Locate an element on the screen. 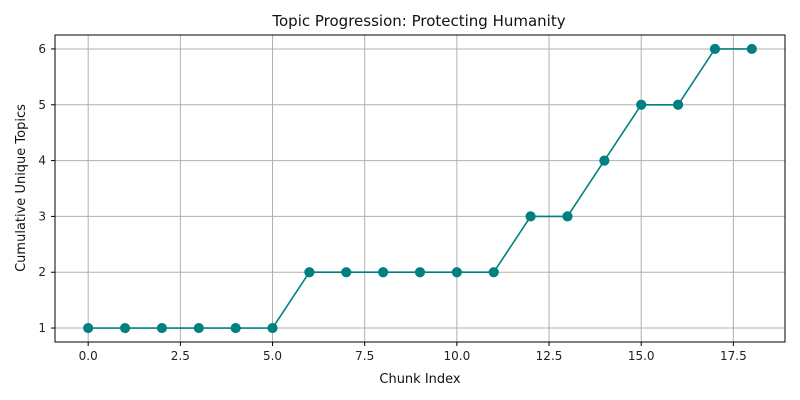 Image resolution: width=800 pixels, height=400 pixels. x-tick-label: 15.0 is located at coordinates (641, 356).